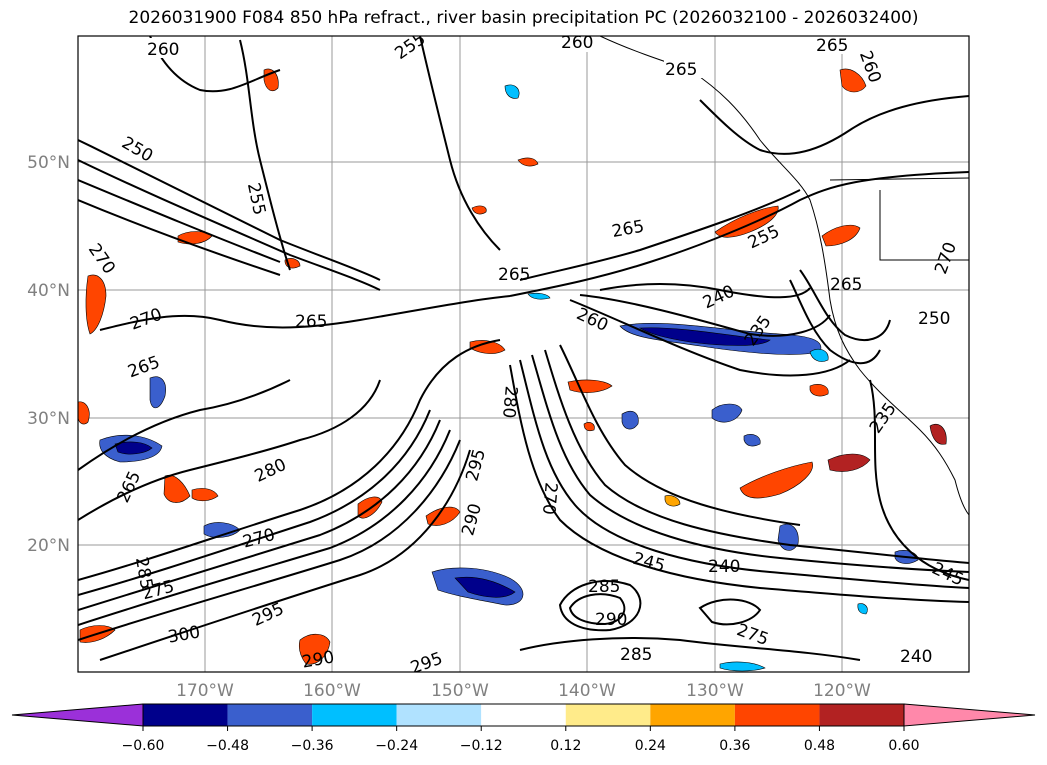  What do you see at coordinates (205, 691) in the screenshot?
I see `lon-label: 170°W` at bounding box center [205, 691].